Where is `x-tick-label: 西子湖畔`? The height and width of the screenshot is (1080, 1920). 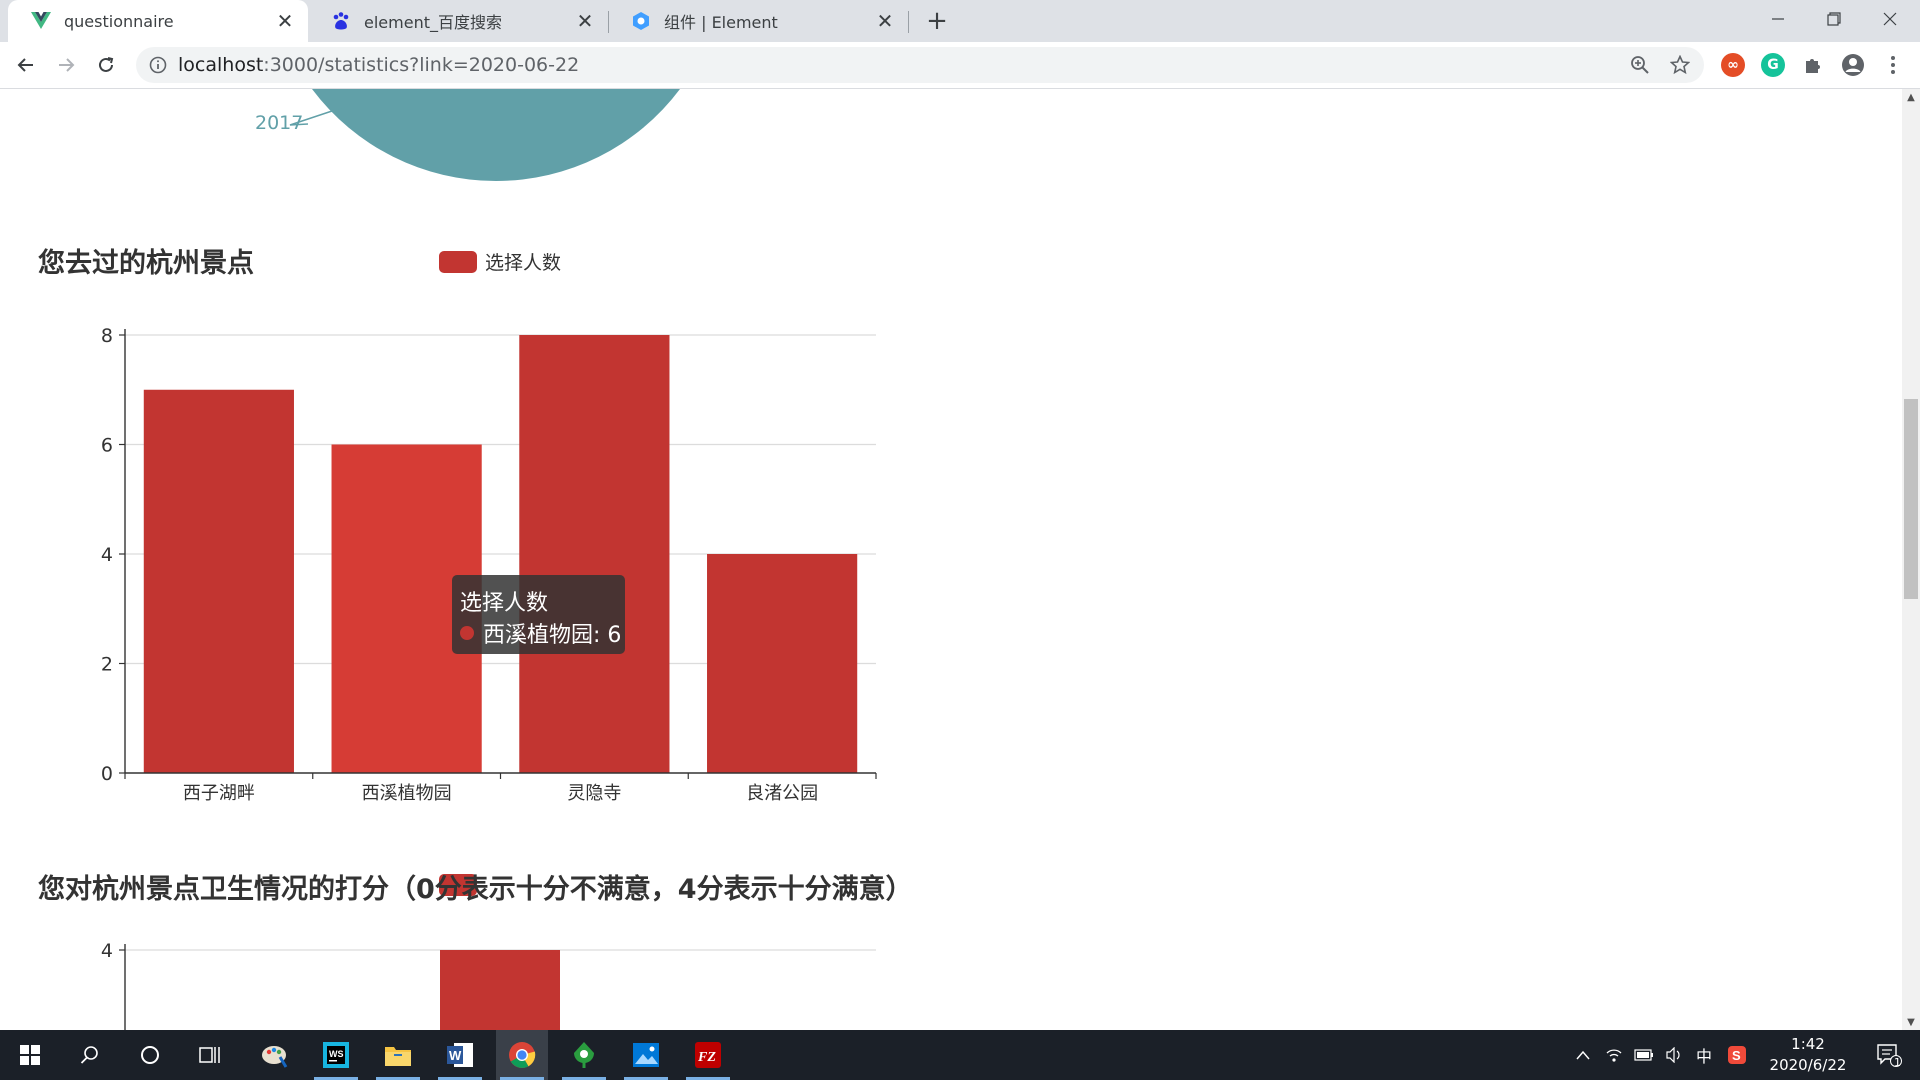
x-tick-label: 西子湖畔 is located at coordinates (219, 793).